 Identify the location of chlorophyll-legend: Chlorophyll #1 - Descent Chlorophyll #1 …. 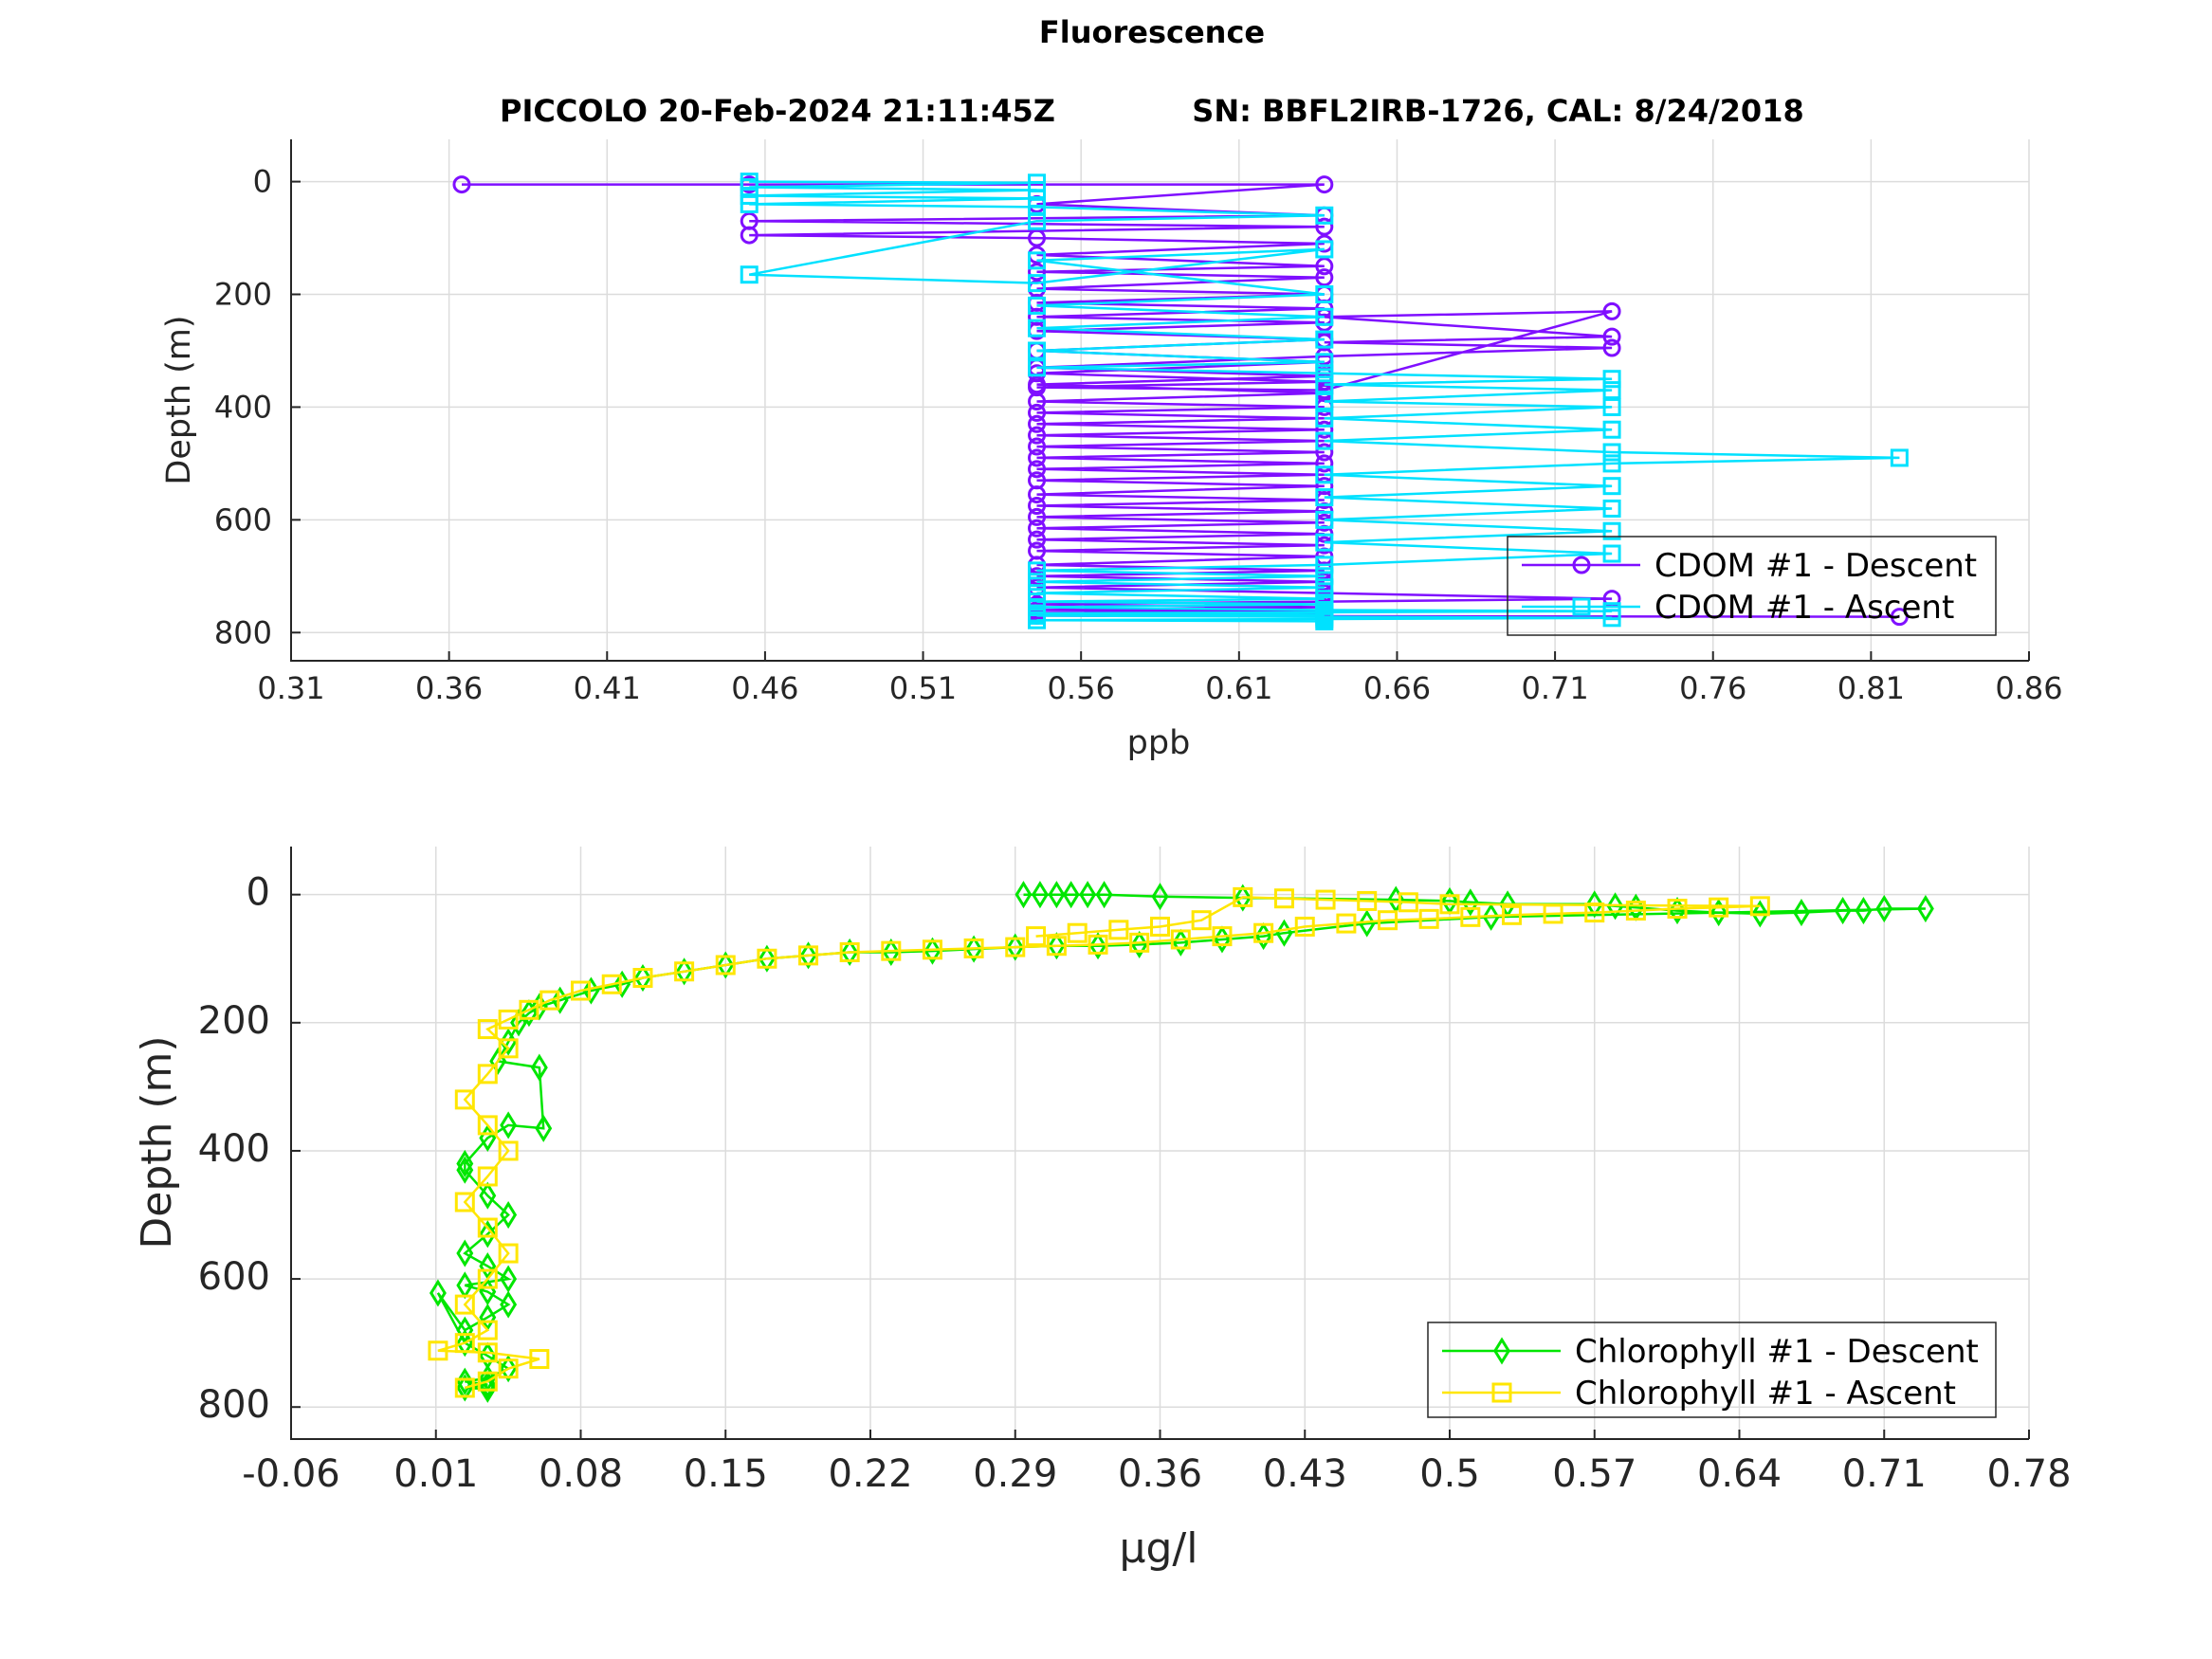
(1712, 1370).